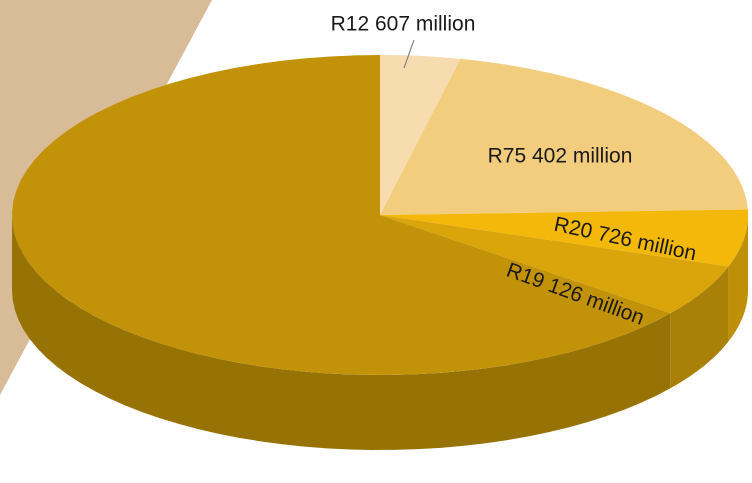 This screenshot has width=752, height=483. Describe the element at coordinates (403, 24) in the screenshot. I see `data-label: R12 607 million` at that location.